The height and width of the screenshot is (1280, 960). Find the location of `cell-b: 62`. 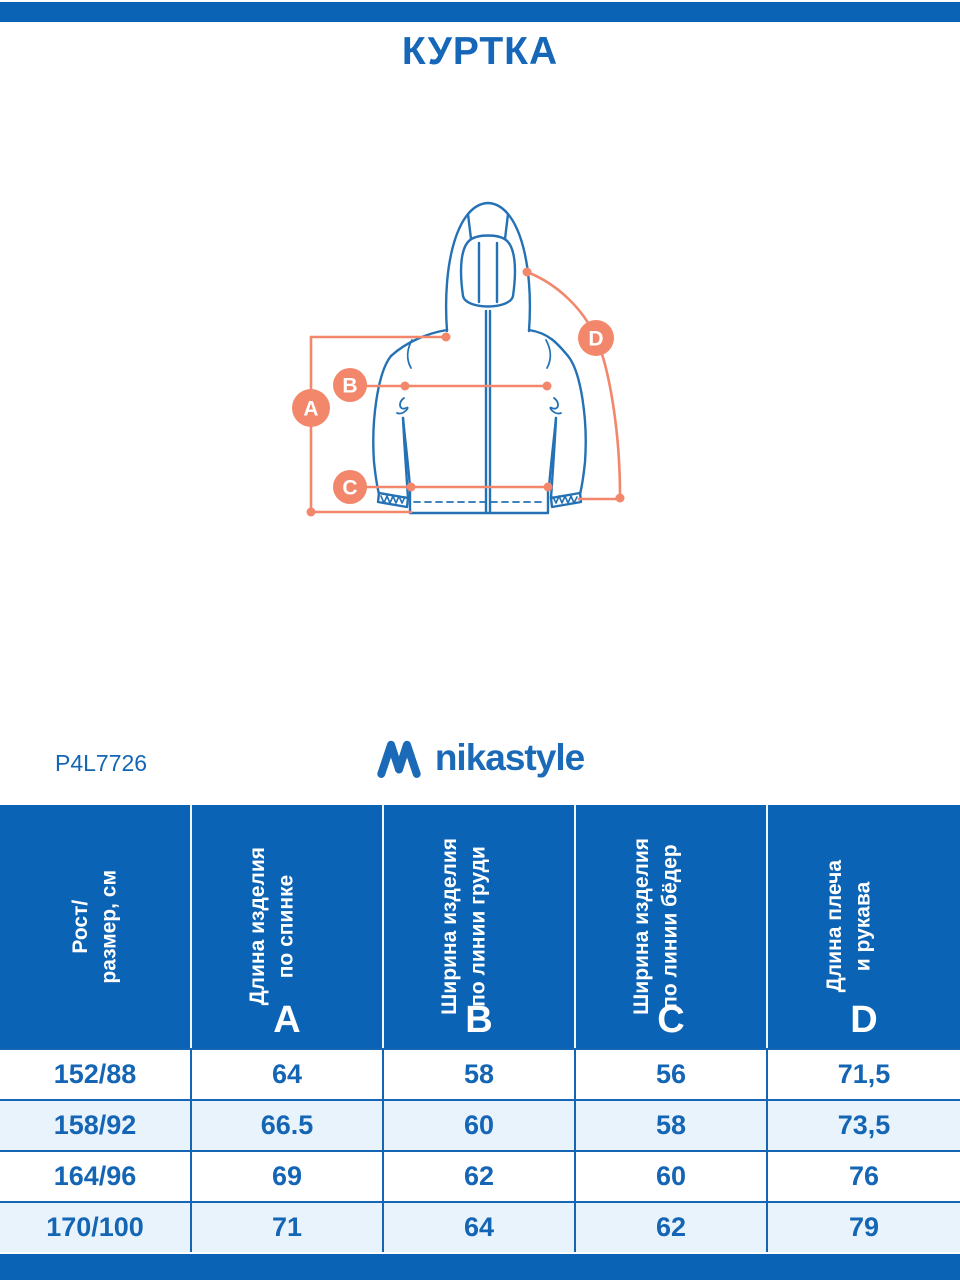

cell-b: 62 is located at coordinates (480, 1176).